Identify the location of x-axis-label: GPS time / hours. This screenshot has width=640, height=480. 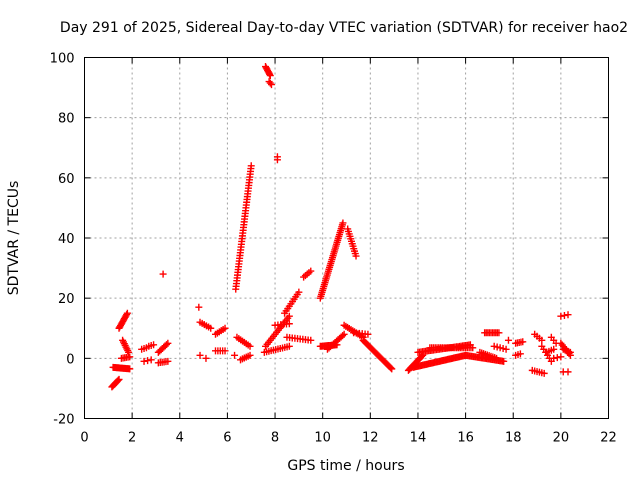
(345, 466).